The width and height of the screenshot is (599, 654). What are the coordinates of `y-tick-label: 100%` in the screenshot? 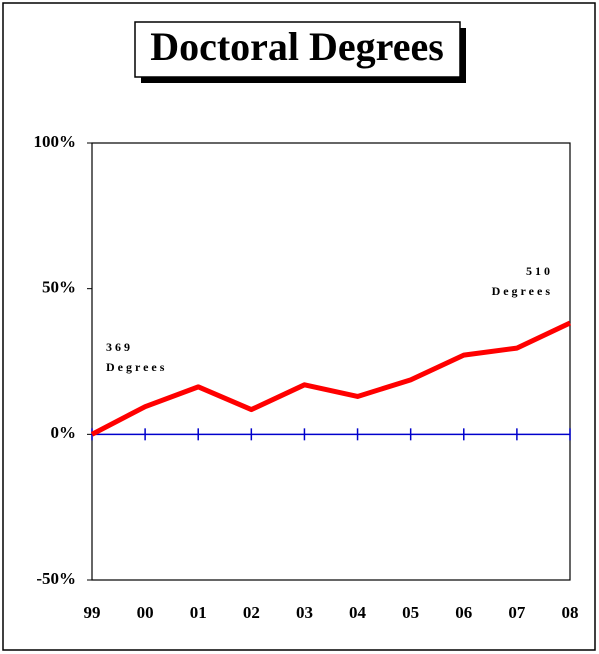 It's located at (55, 141).